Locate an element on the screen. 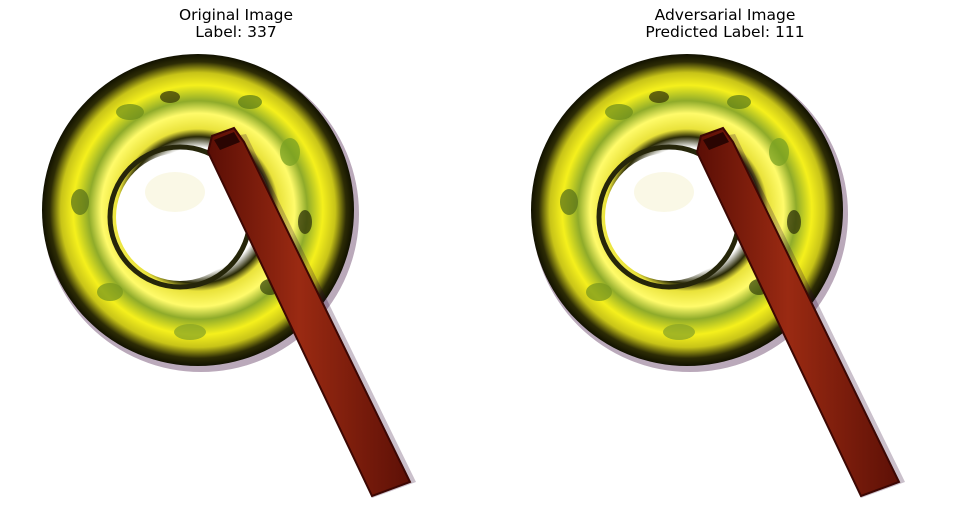 The height and width of the screenshot is (506, 961). adversarial-image-title: Adversarial Image Predicted Label: 111 is located at coordinates (725, 24).